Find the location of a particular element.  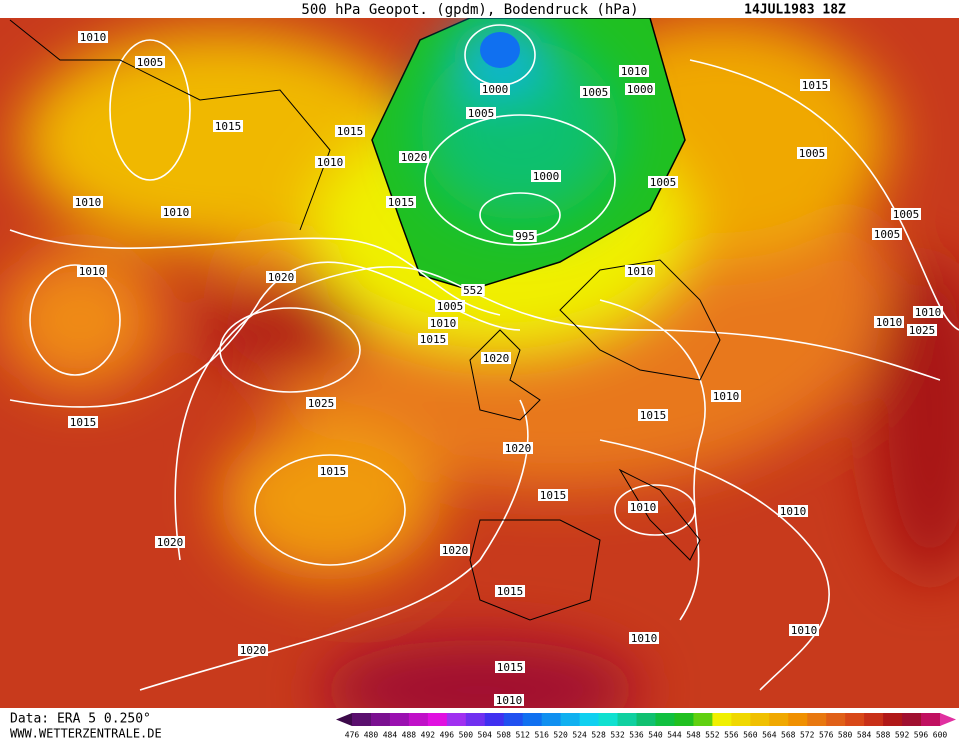

colorbar-label: 584 is located at coordinates (864, 735).